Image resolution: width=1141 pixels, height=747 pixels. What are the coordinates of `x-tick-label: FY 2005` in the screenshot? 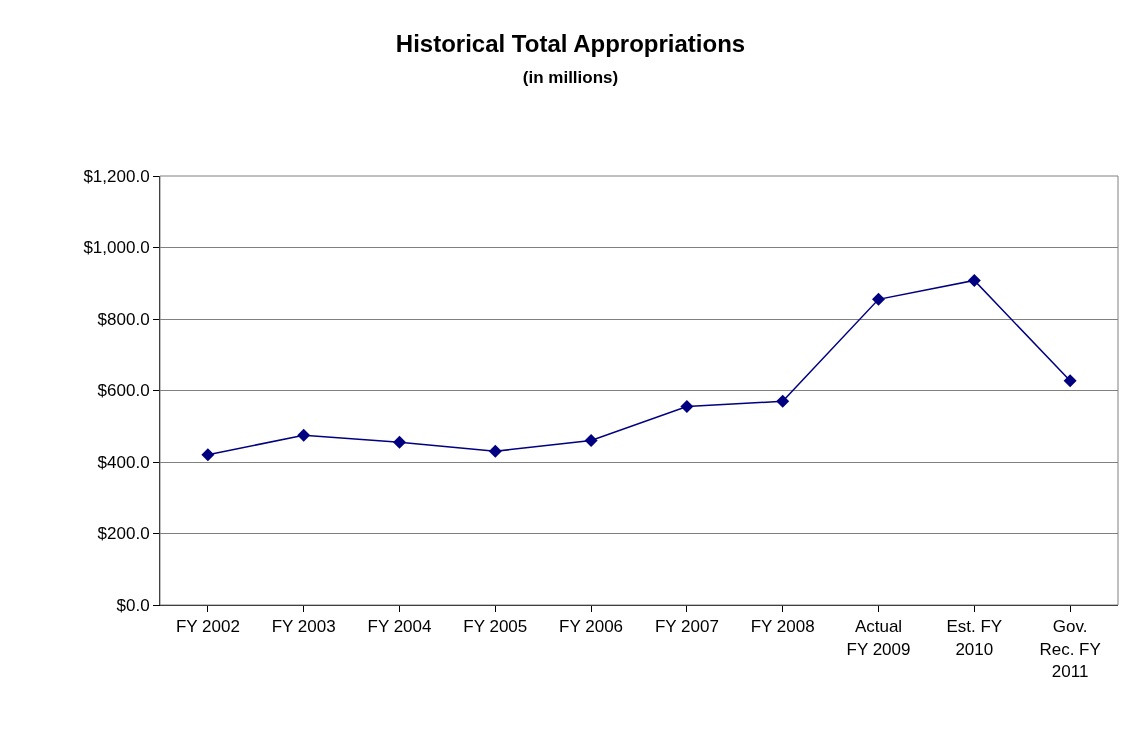 It's located at (495, 627).